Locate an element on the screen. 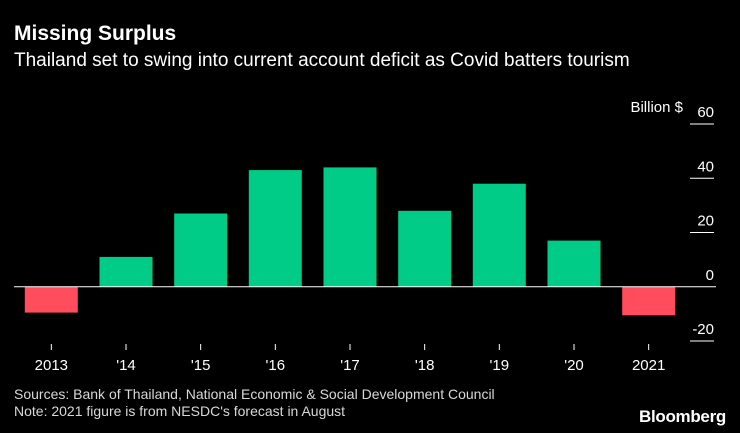 The height and width of the screenshot is (433, 740). x-axis-labels: 2013 '14 '15 '16 '17 '18 '19 '20 2021 is located at coordinates (350, 359).